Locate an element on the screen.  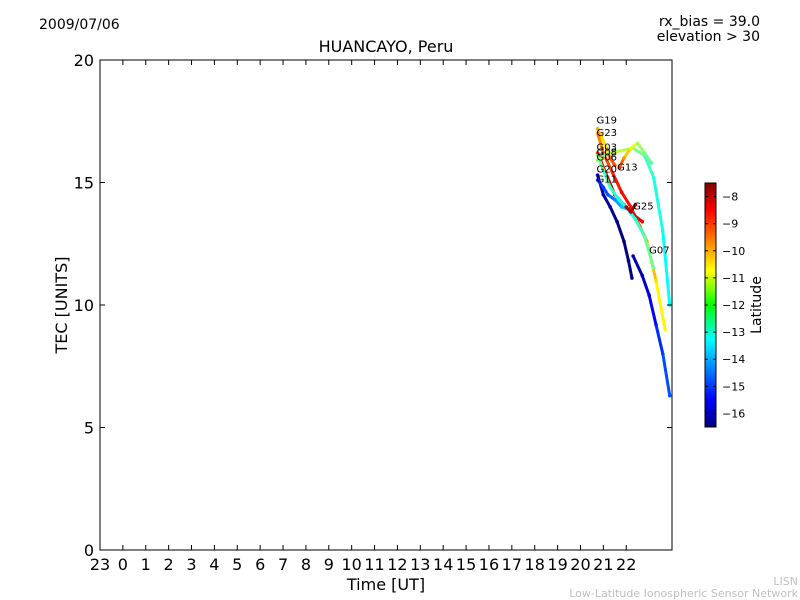
y-tick-label: 10 is located at coordinates (84, 305).